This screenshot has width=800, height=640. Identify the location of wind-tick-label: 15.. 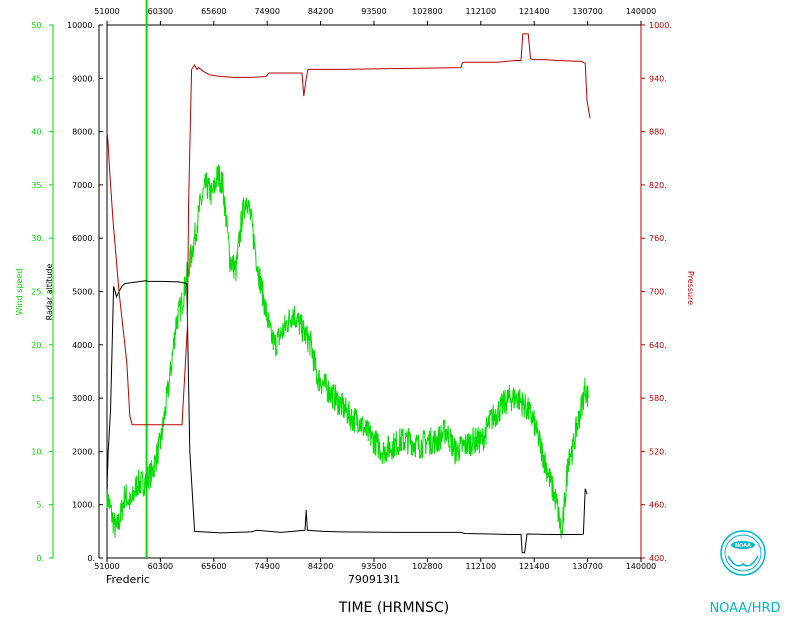
(37, 398).